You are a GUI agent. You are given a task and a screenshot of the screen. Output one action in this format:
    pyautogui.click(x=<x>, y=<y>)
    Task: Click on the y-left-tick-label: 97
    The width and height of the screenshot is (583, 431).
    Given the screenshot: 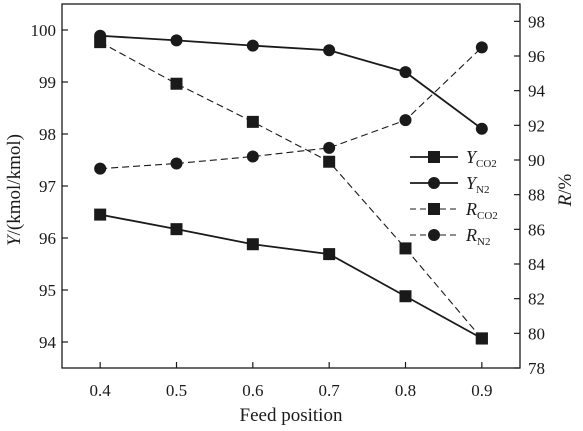 What is the action you would take?
    pyautogui.click(x=48, y=186)
    